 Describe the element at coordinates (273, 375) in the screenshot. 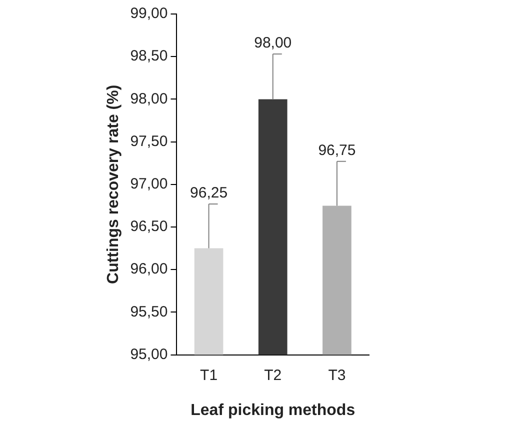

I see `x-tick-label: T2` at that location.